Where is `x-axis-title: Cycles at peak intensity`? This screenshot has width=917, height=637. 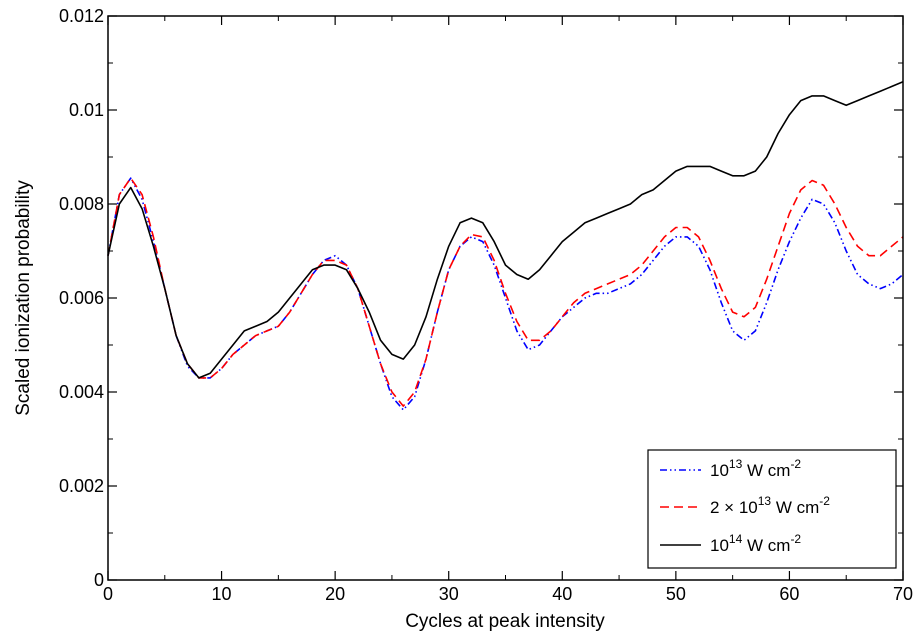 x-axis-title: Cycles at peak intensity is located at coordinates (505, 621).